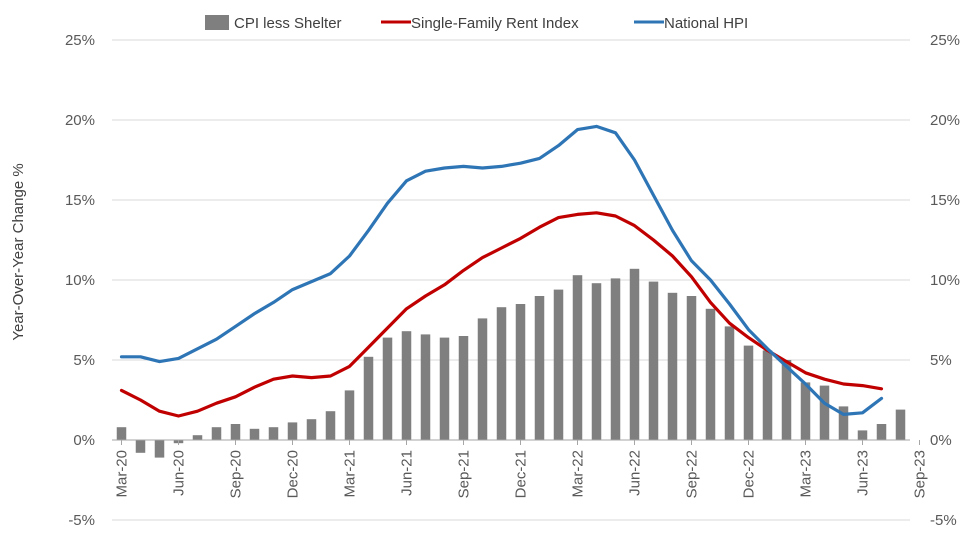 The height and width of the screenshot is (544, 965). I want to click on y-tick-label-left: 15%, so click(80, 200).